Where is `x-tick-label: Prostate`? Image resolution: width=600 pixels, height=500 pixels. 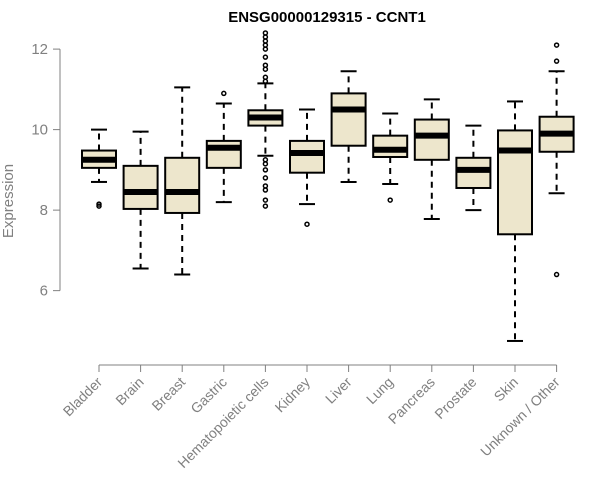
x-tick-label: Prostate is located at coordinates (455, 398).